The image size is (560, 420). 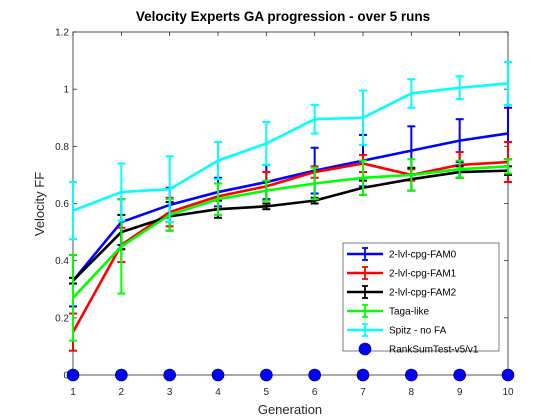 What do you see at coordinates (365, 349) in the screenshot?
I see `legend-marker` at bounding box center [365, 349].